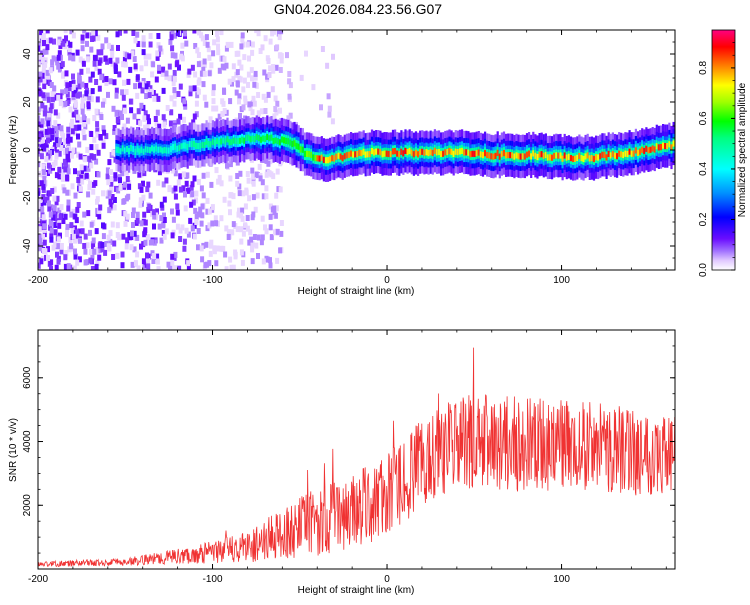 This screenshot has height=605, width=750. Describe the element at coordinates (213, 280) in the screenshot. I see `spectrogram-xtick-label: -100` at that location.